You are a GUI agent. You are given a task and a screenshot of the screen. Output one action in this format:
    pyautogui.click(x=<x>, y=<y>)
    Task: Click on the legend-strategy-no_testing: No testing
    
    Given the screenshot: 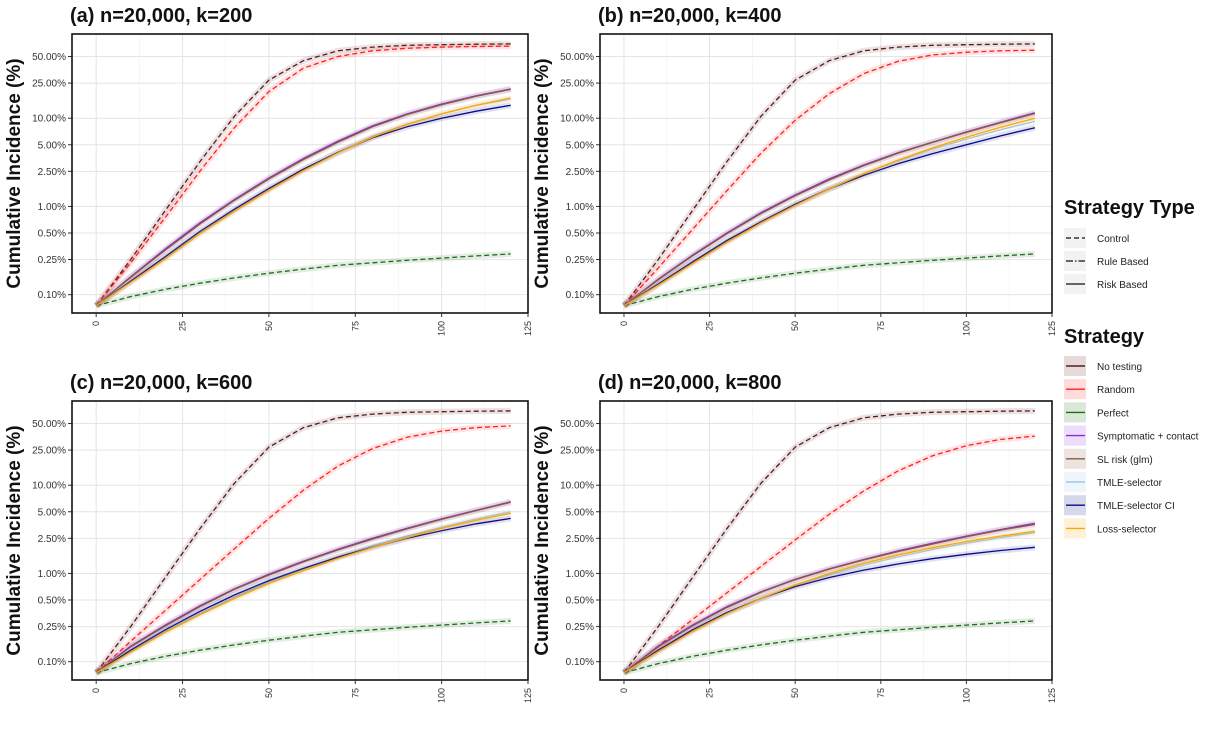 What is the action you would take?
    pyautogui.click(x=1103, y=366)
    